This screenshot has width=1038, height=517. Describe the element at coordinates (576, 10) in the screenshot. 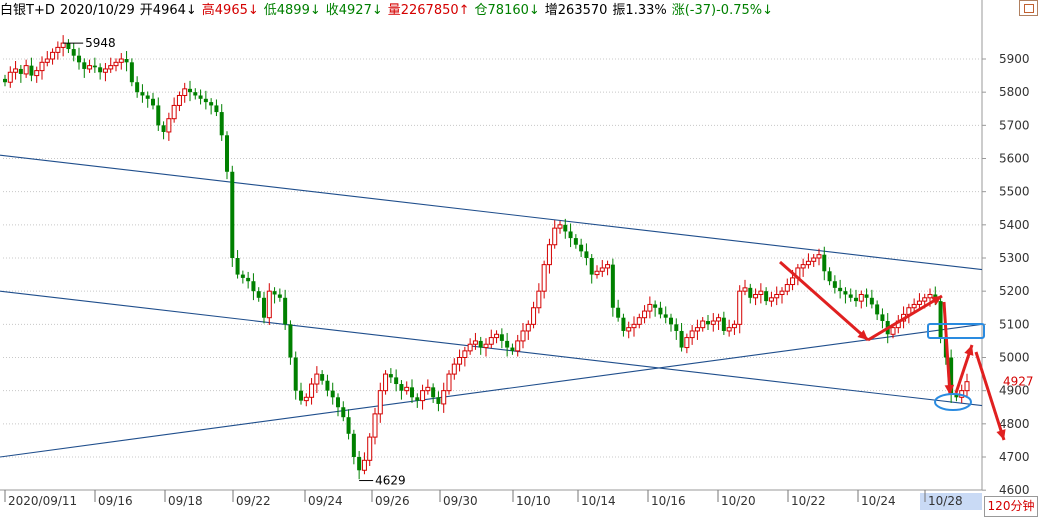

I see `interest-increase: 增263570` at that location.